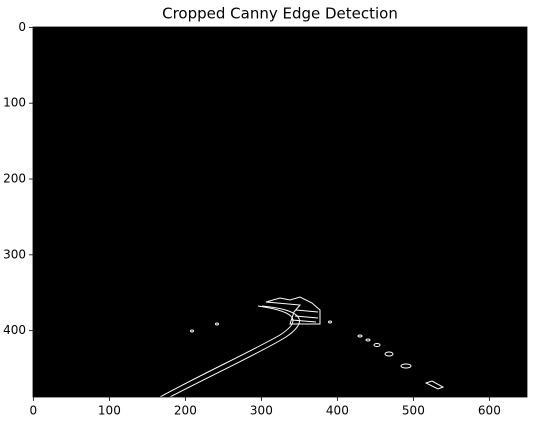 Image resolution: width=550 pixels, height=432 pixels. Describe the element at coordinates (185, 411) in the screenshot. I see `x-tick-label: 200` at that location.